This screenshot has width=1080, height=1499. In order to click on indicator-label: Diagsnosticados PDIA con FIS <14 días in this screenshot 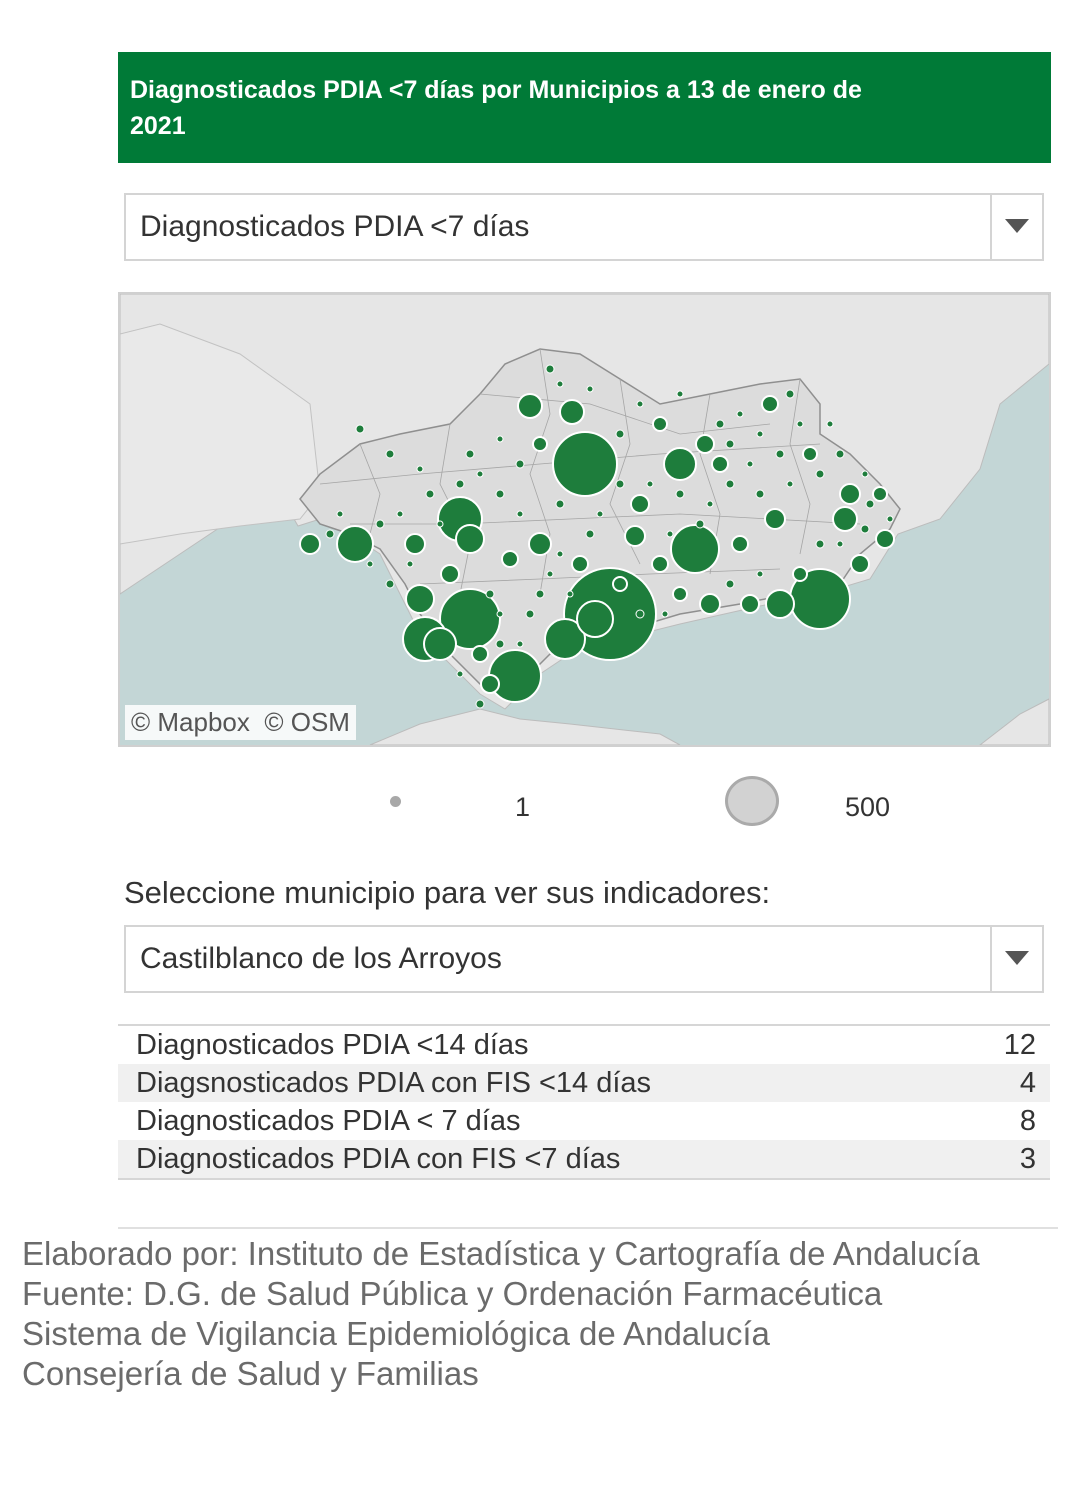, I will do `click(394, 1083)`.